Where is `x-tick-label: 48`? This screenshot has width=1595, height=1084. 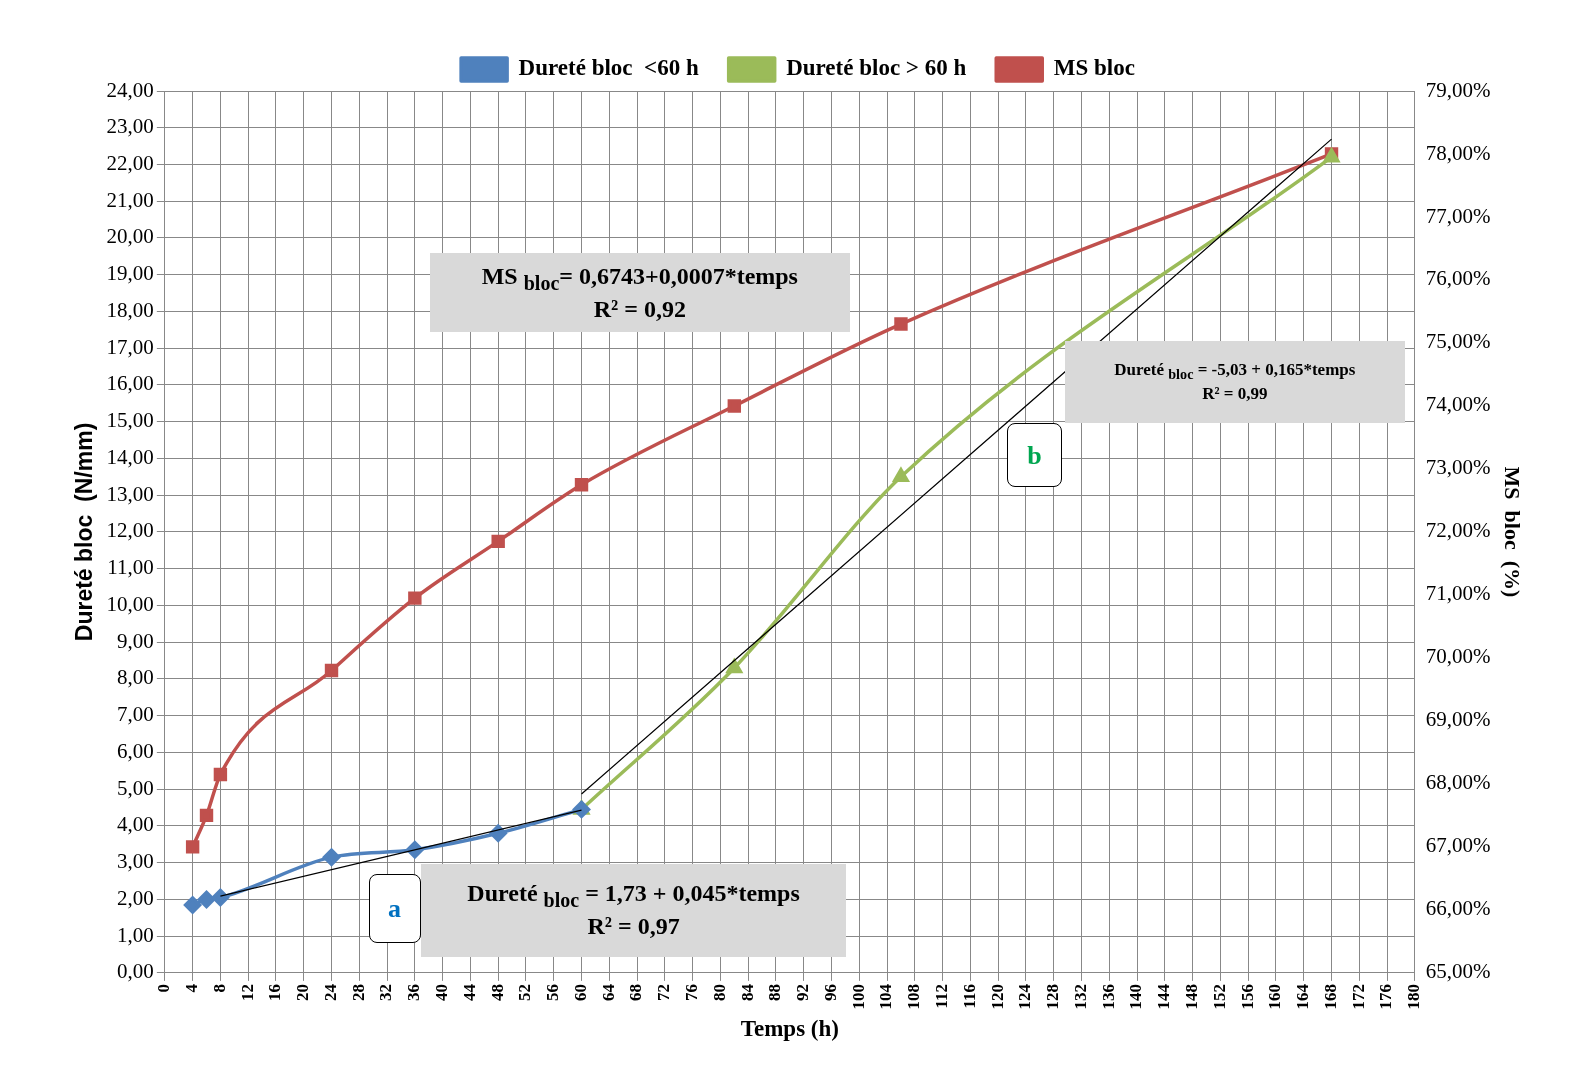 x-tick-label: 48 is located at coordinates (497, 992).